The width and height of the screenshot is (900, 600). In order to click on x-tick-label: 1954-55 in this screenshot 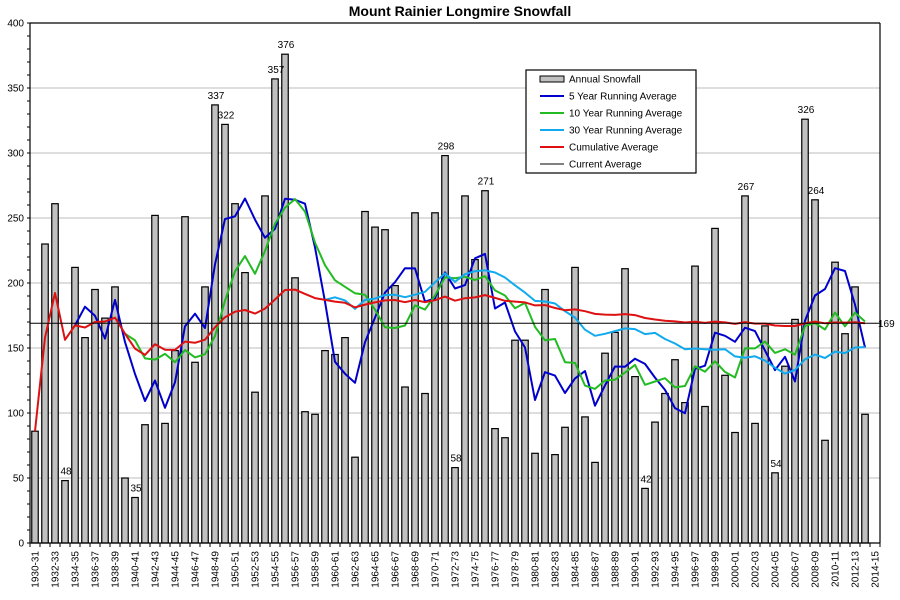, I will do `click(276, 569)`.